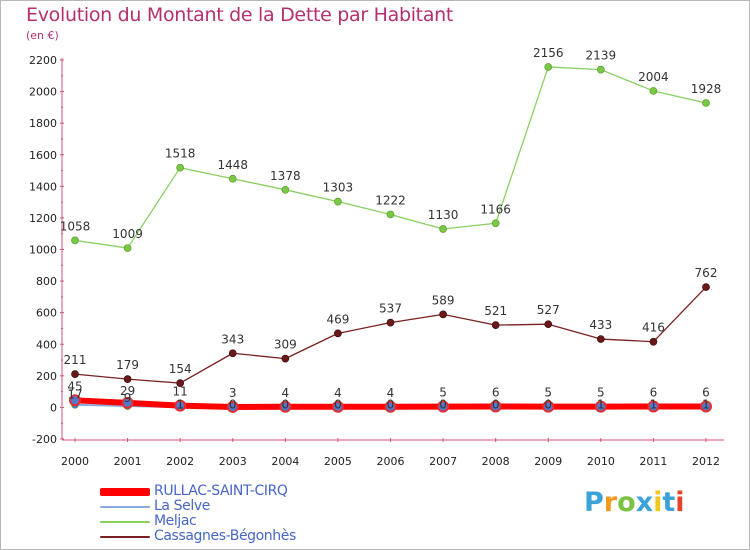 The height and width of the screenshot is (550, 750). I want to click on data-label: 17, so click(74, 395).